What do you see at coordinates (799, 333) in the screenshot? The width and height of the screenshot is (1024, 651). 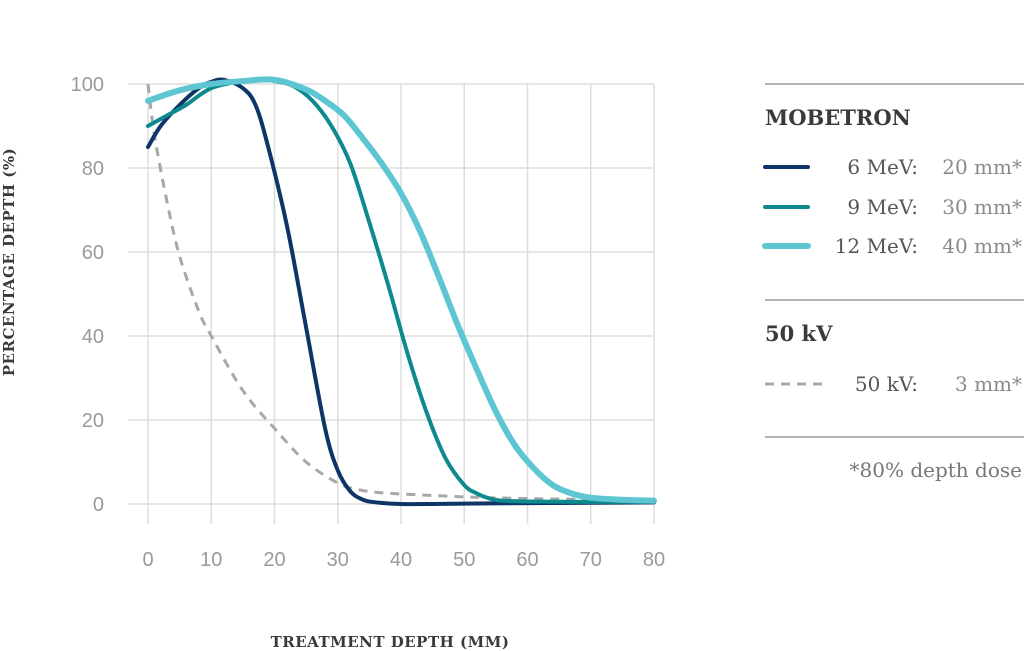 I see `legend-heading-50kv: 50 kV` at bounding box center [799, 333].